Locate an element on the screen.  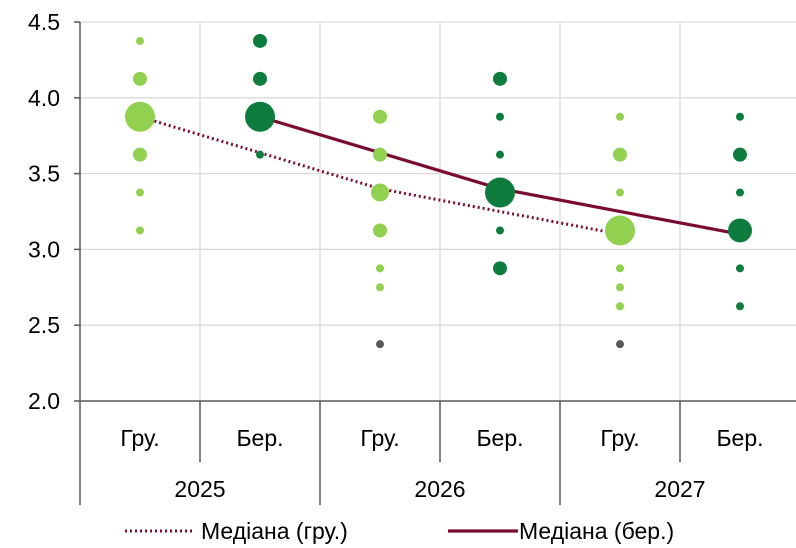
legend: Медіана (гру.) Медіана (бер.) is located at coordinates (399, 531).